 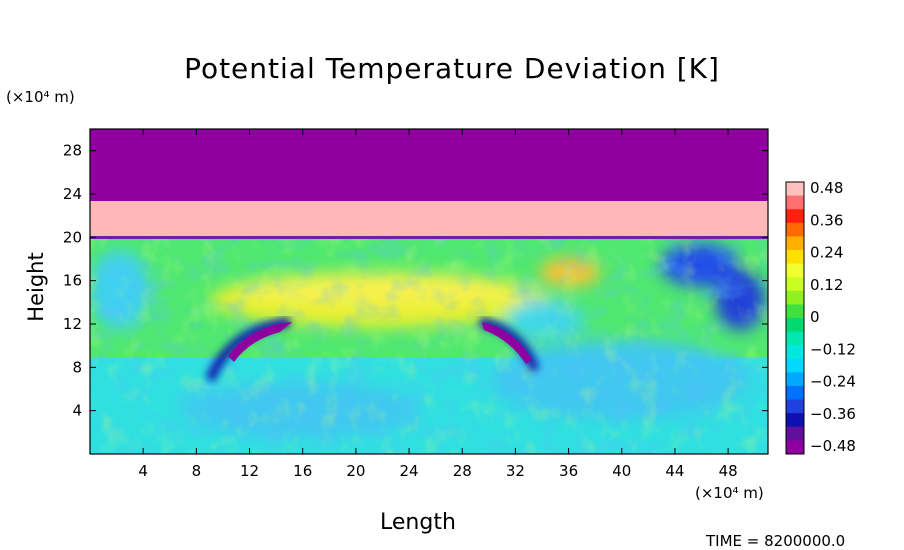 I want to click on x-tick-label: 40, so click(x=621, y=471).